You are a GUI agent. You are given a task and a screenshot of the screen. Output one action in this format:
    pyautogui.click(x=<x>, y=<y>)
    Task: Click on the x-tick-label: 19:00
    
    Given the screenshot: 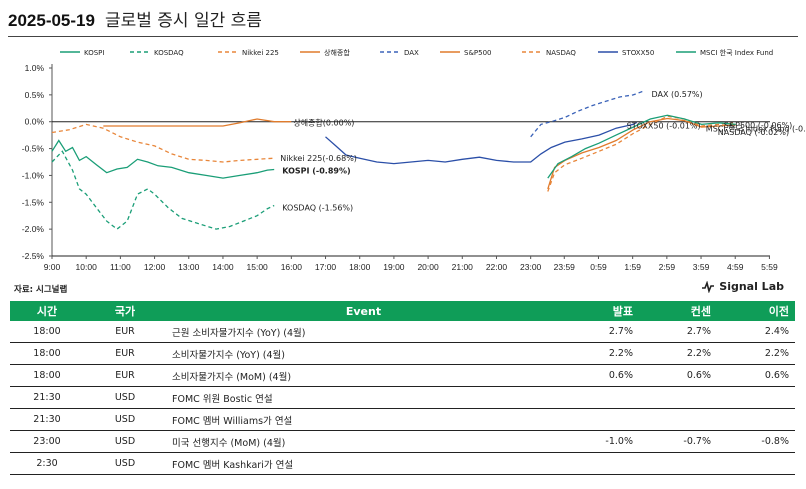 What is the action you would take?
    pyautogui.click(x=394, y=267)
    